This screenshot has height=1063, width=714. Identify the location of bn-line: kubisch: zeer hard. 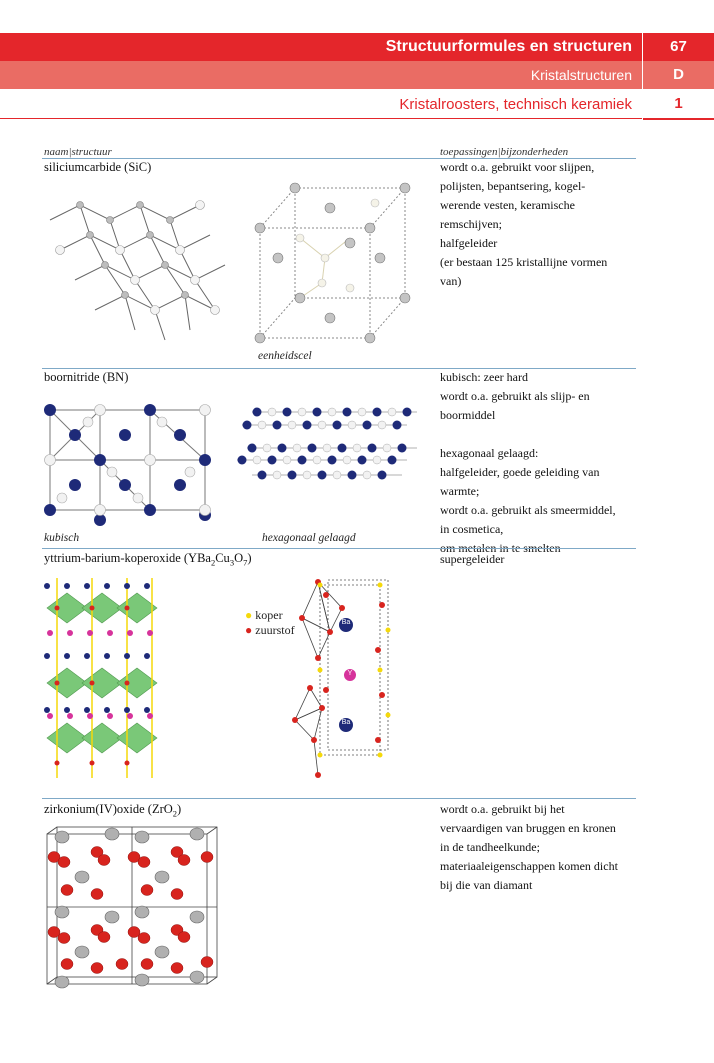
(484, 377).